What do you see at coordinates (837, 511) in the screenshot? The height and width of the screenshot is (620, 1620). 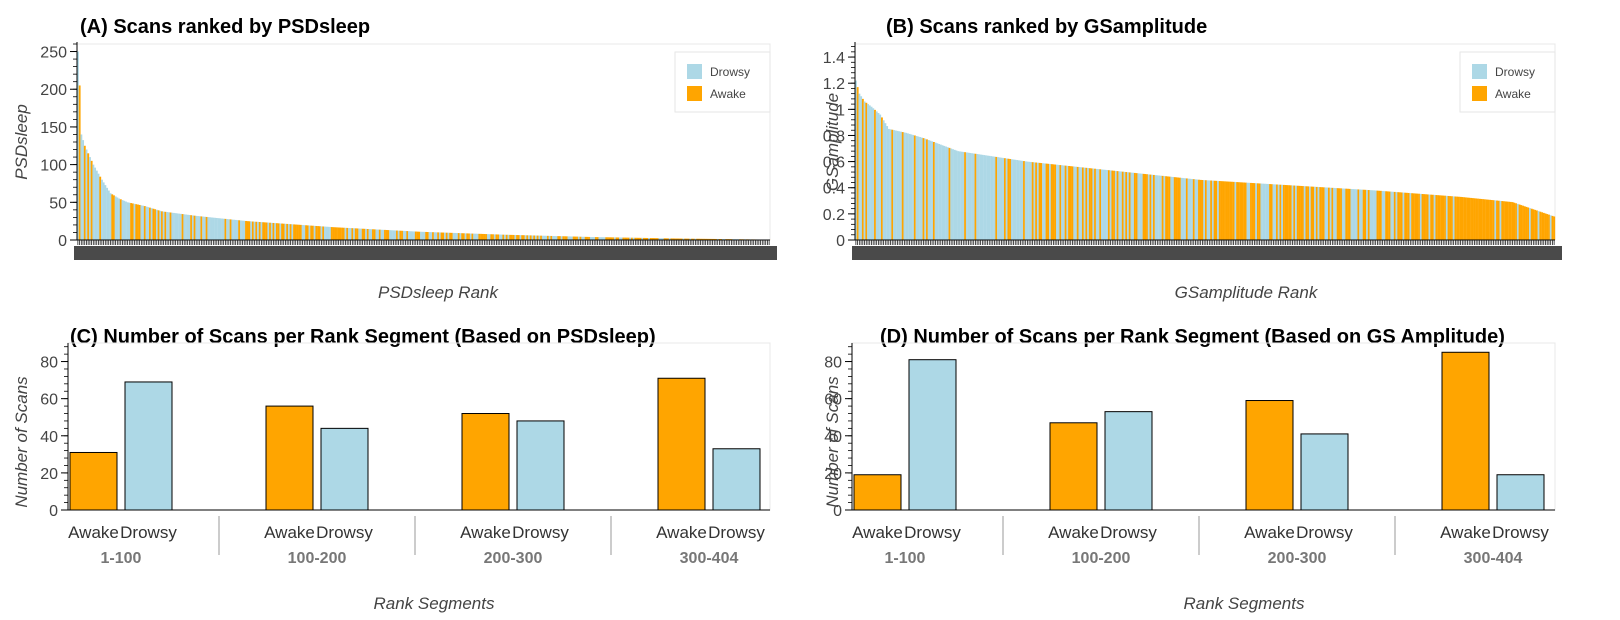 I see `y-tick-label: 0` at bounding box center [837, 511].